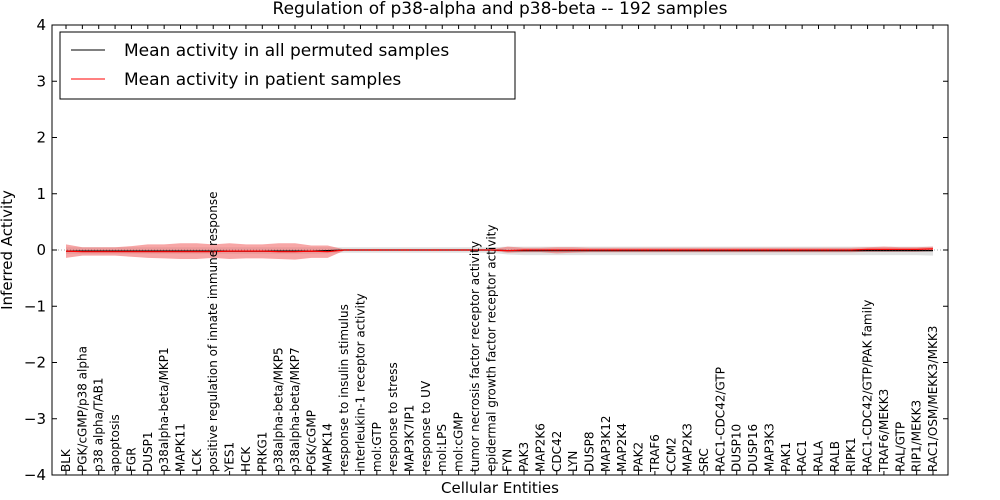 This screenshot has height=500, width=1000. Describe the element at coordinates (802, 456) in the screenshot. I see `x-tick-label: RAC1` at that location.